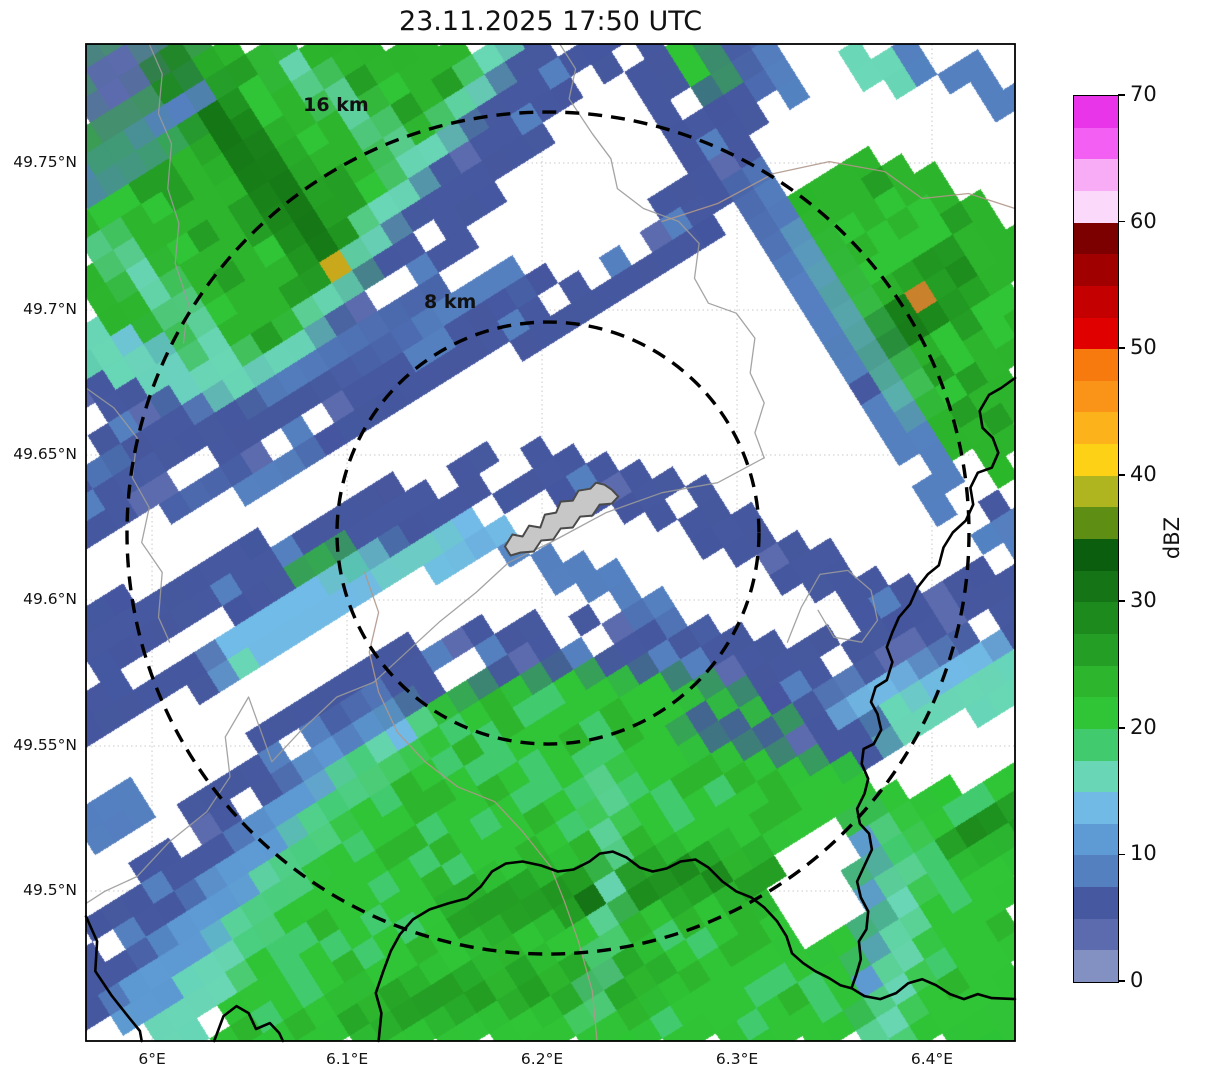 This screenshot has height=1073, width=1207. What do you see at coordinates (562, 519) in the screenshot?
I see `airport-area` at bounding box center [562, 519].